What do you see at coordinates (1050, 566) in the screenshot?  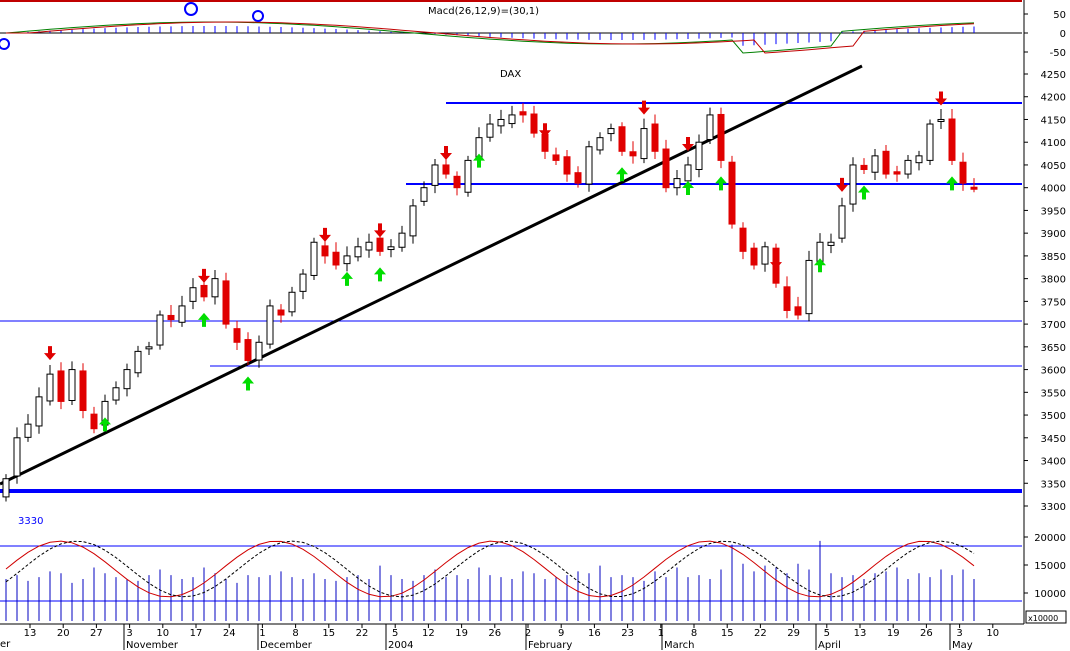 I see `volume-tick-label: 15000` at bounding box center [1050, 566].